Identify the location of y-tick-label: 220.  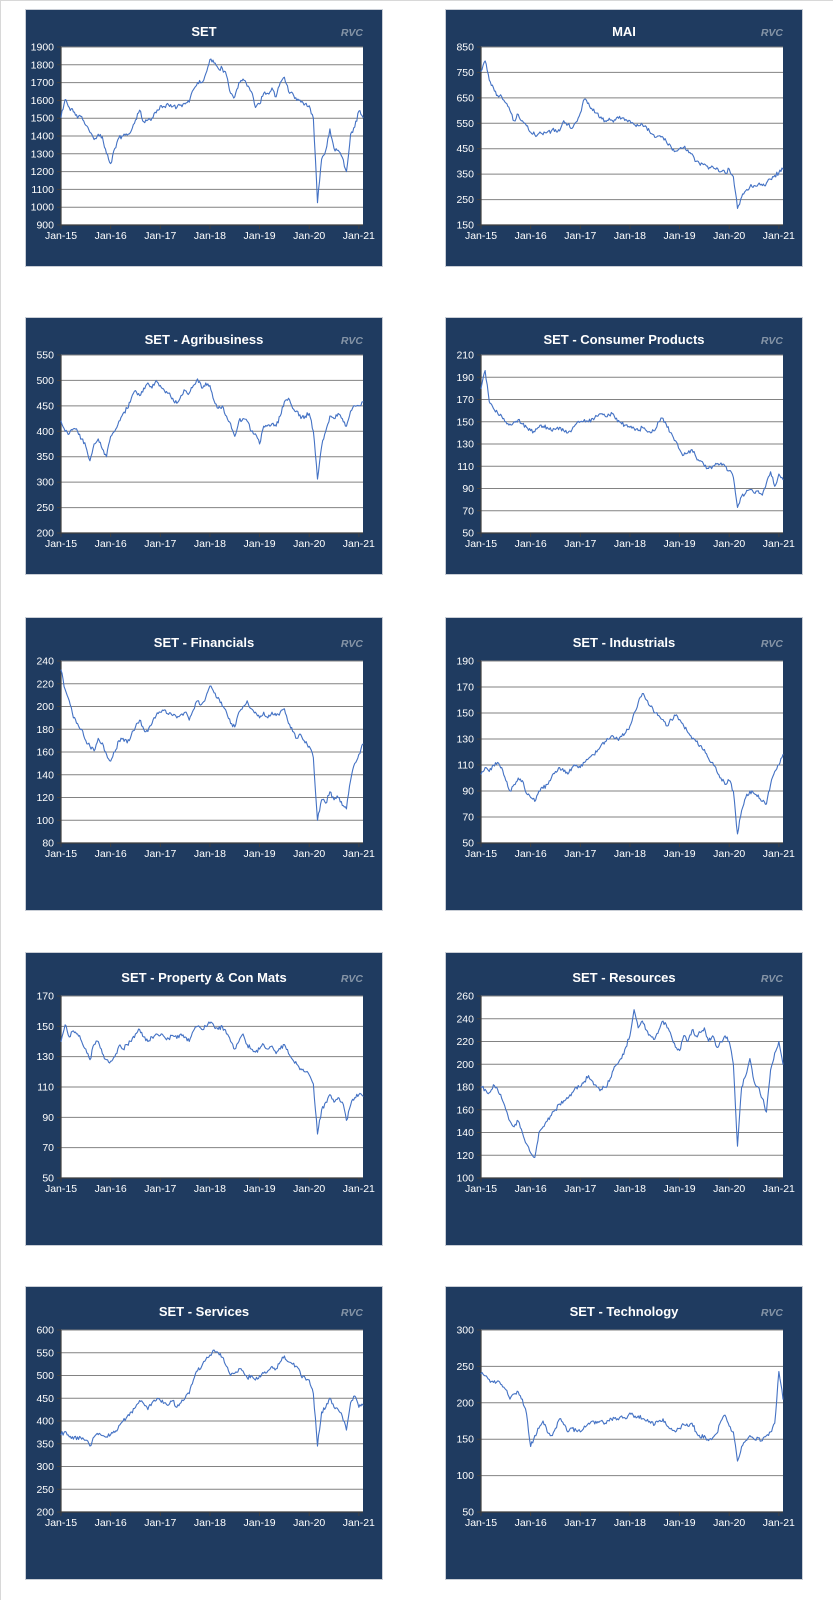
(465, 1042).